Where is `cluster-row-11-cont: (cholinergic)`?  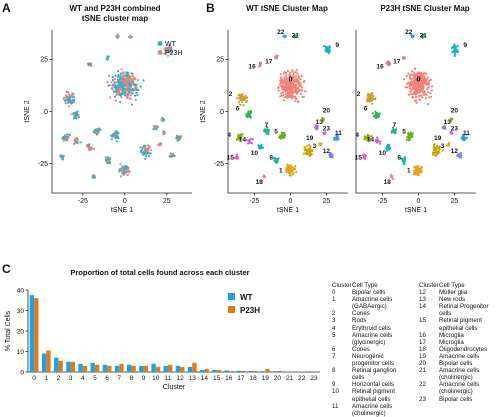 cluster-row-11-cont: (cholinergic) is located at coordinates (374, 413).